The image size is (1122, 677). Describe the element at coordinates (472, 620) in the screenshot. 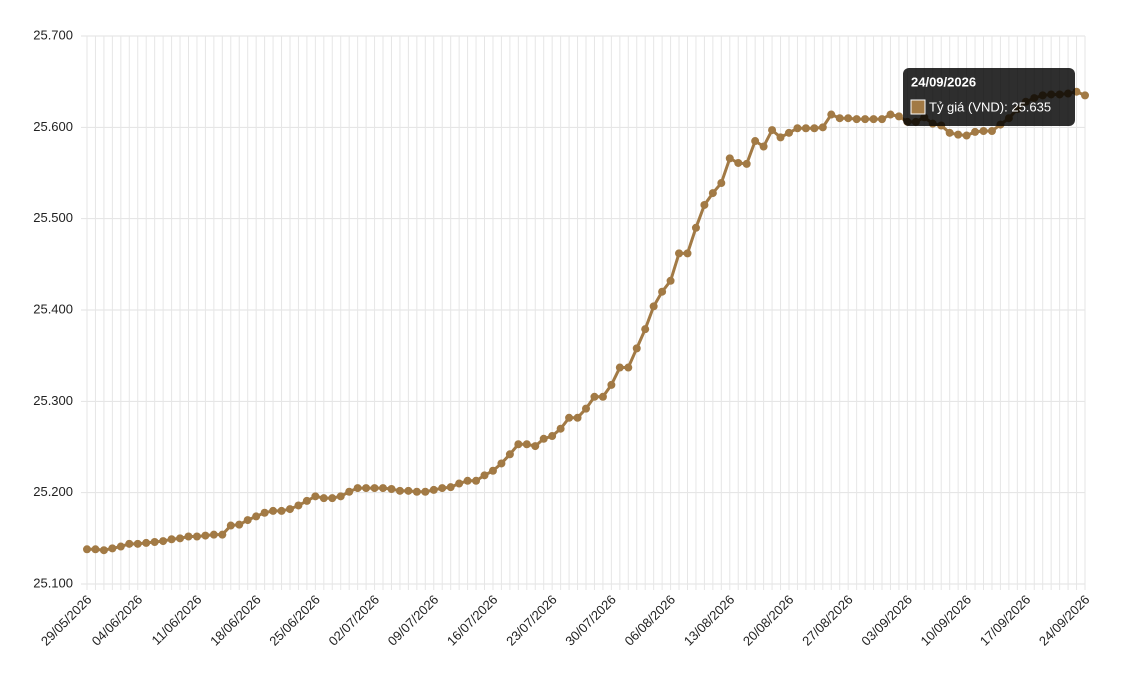

I see `x-tick-label: 16/07/2026` at that location.